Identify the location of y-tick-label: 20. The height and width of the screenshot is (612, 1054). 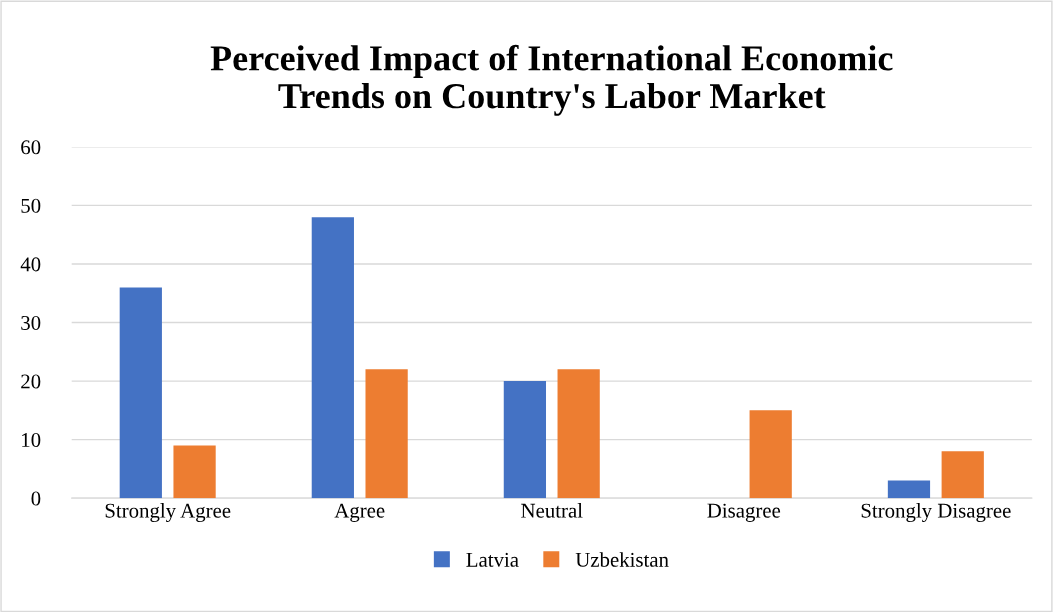
(31, 381).